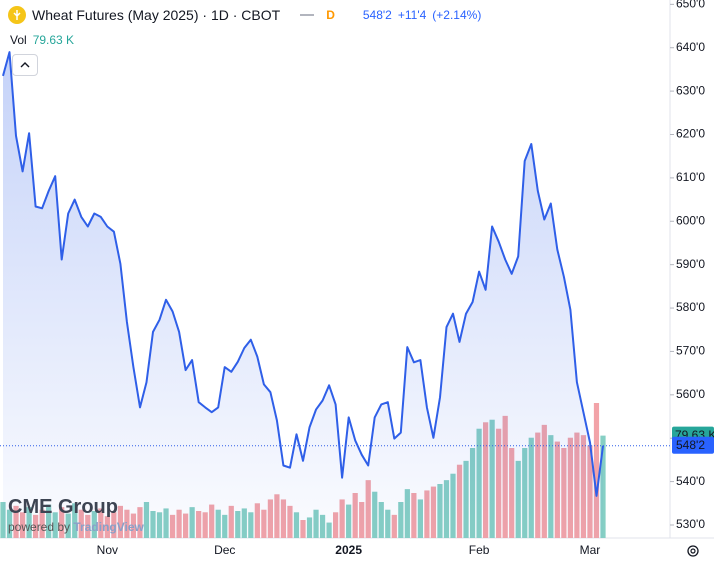 This screenshot has height=563, width=714. What do you see at coordinates (690, 47) in the screenshot?
I see `y-tick-label: 640'0` at bounding box center [690, 47].